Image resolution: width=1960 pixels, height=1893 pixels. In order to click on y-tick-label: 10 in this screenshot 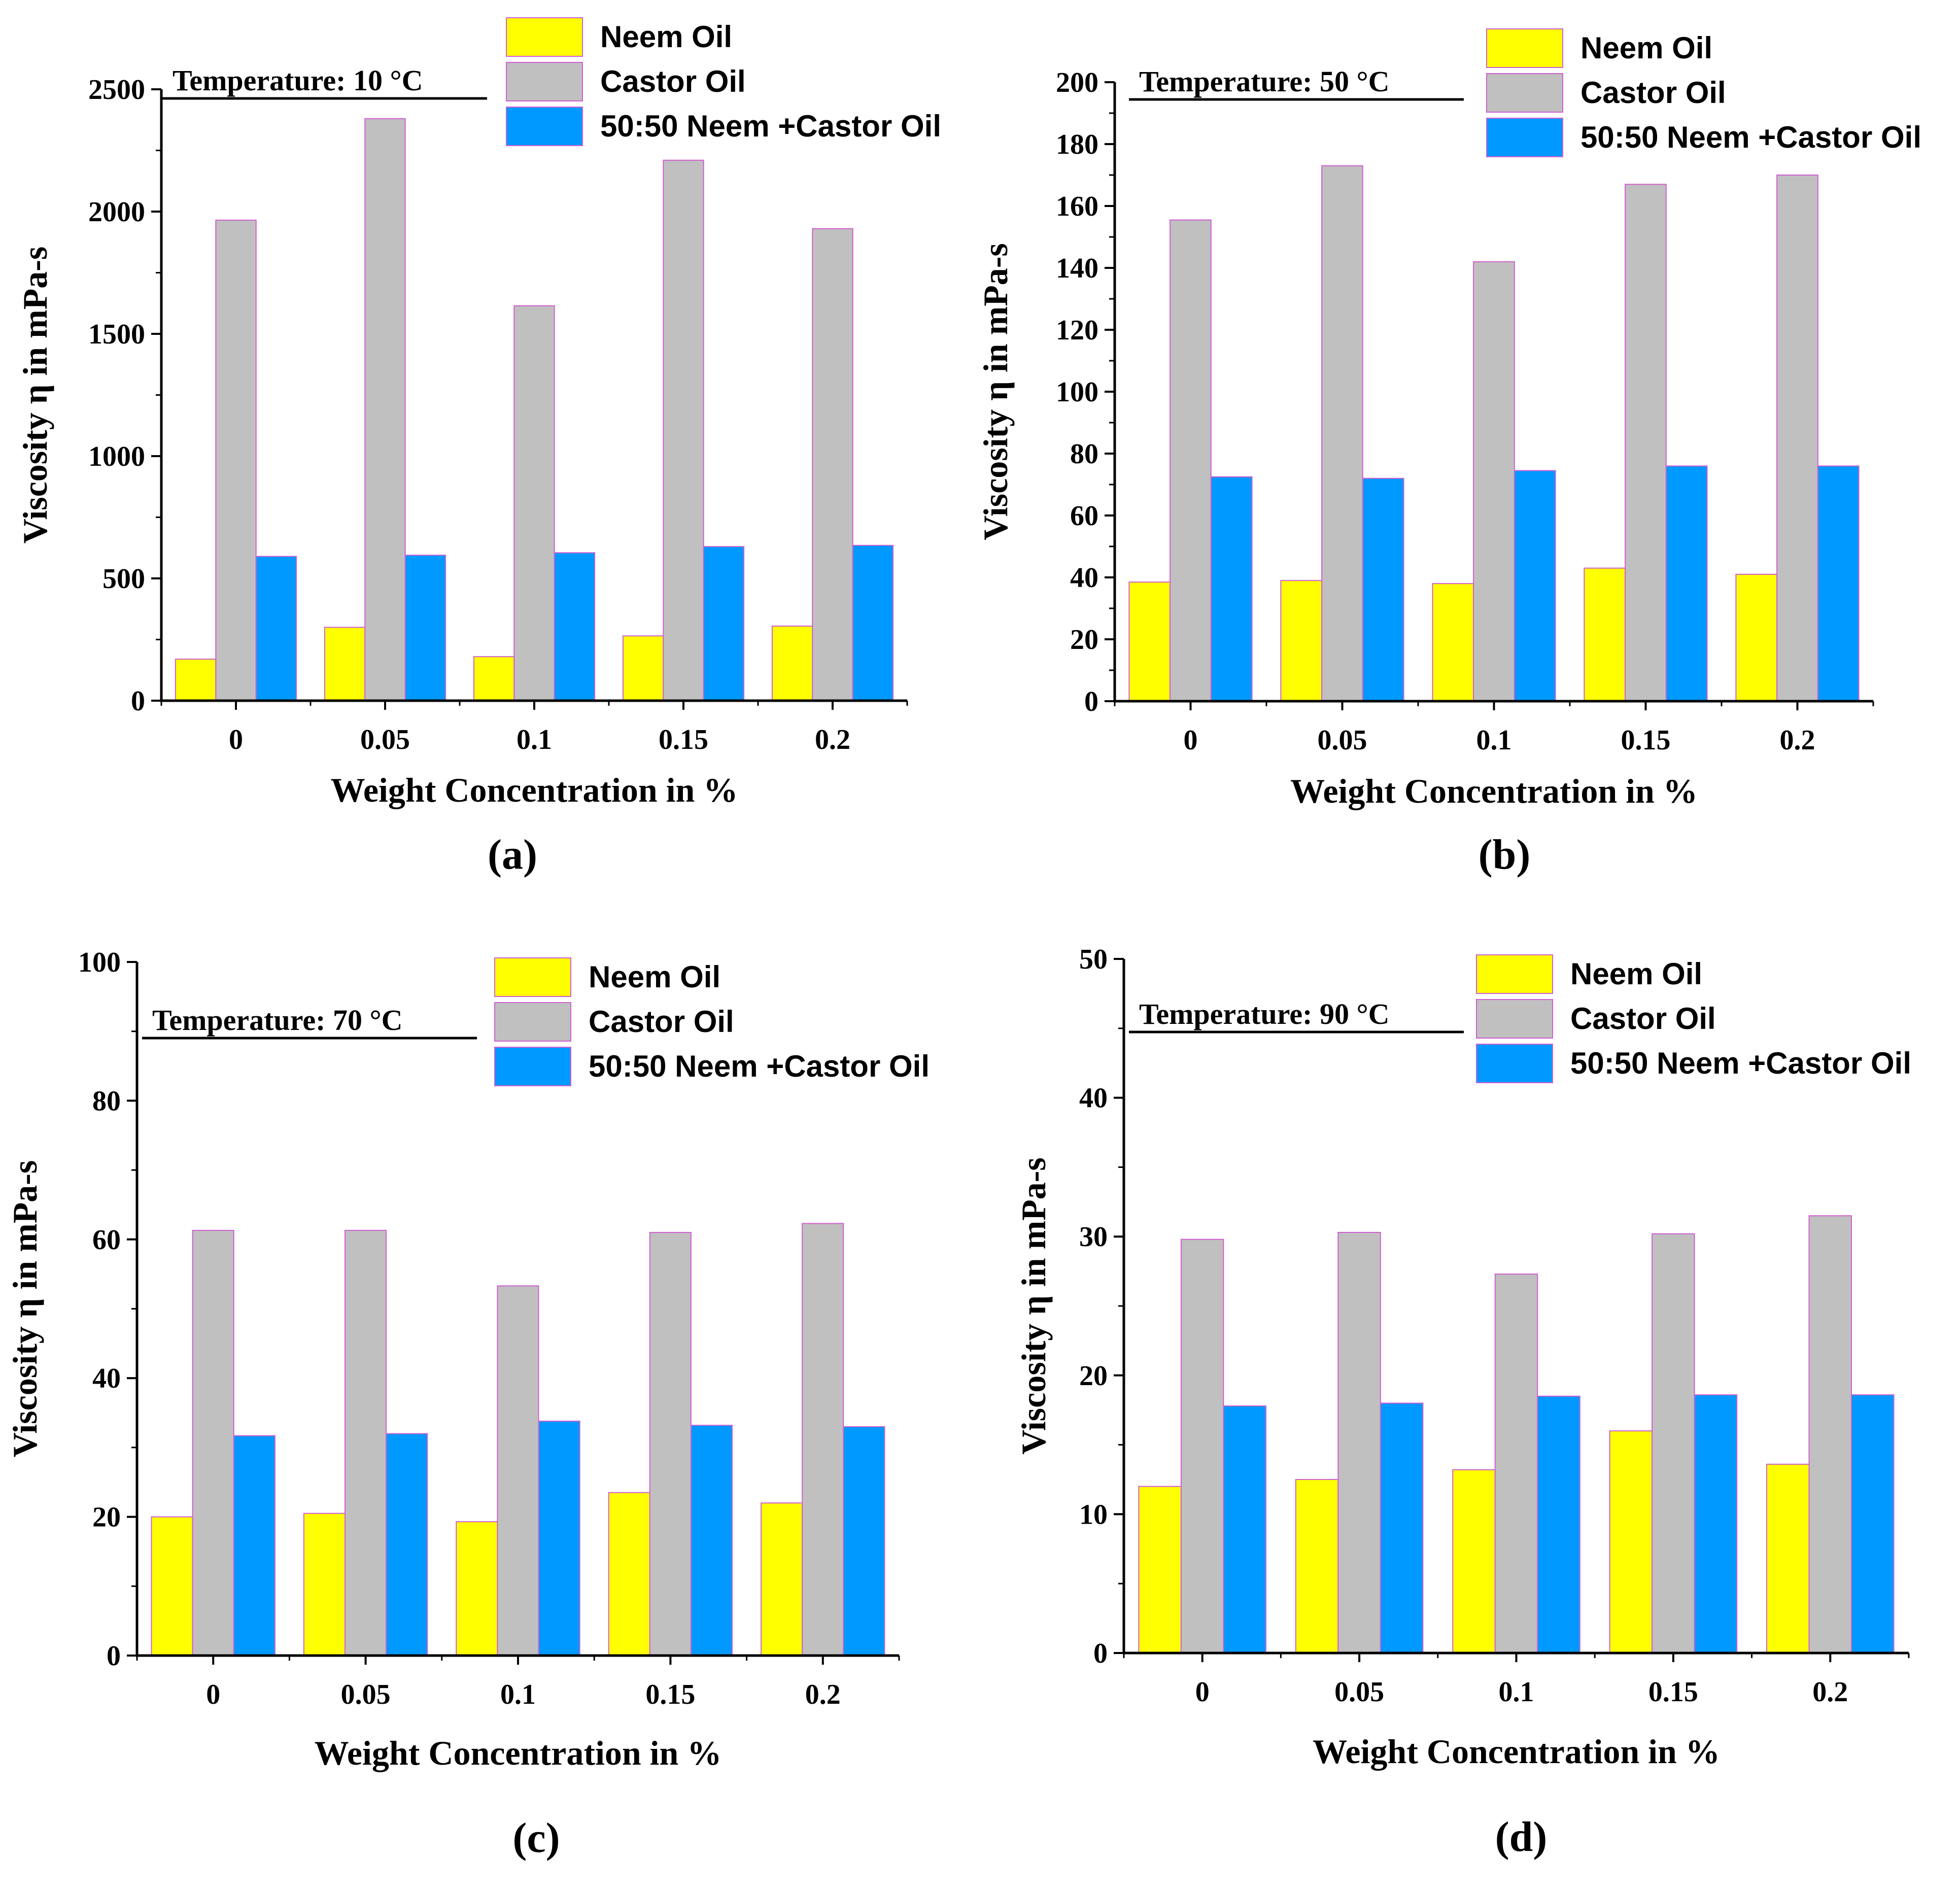, I will do `click(1093, 1514)`.